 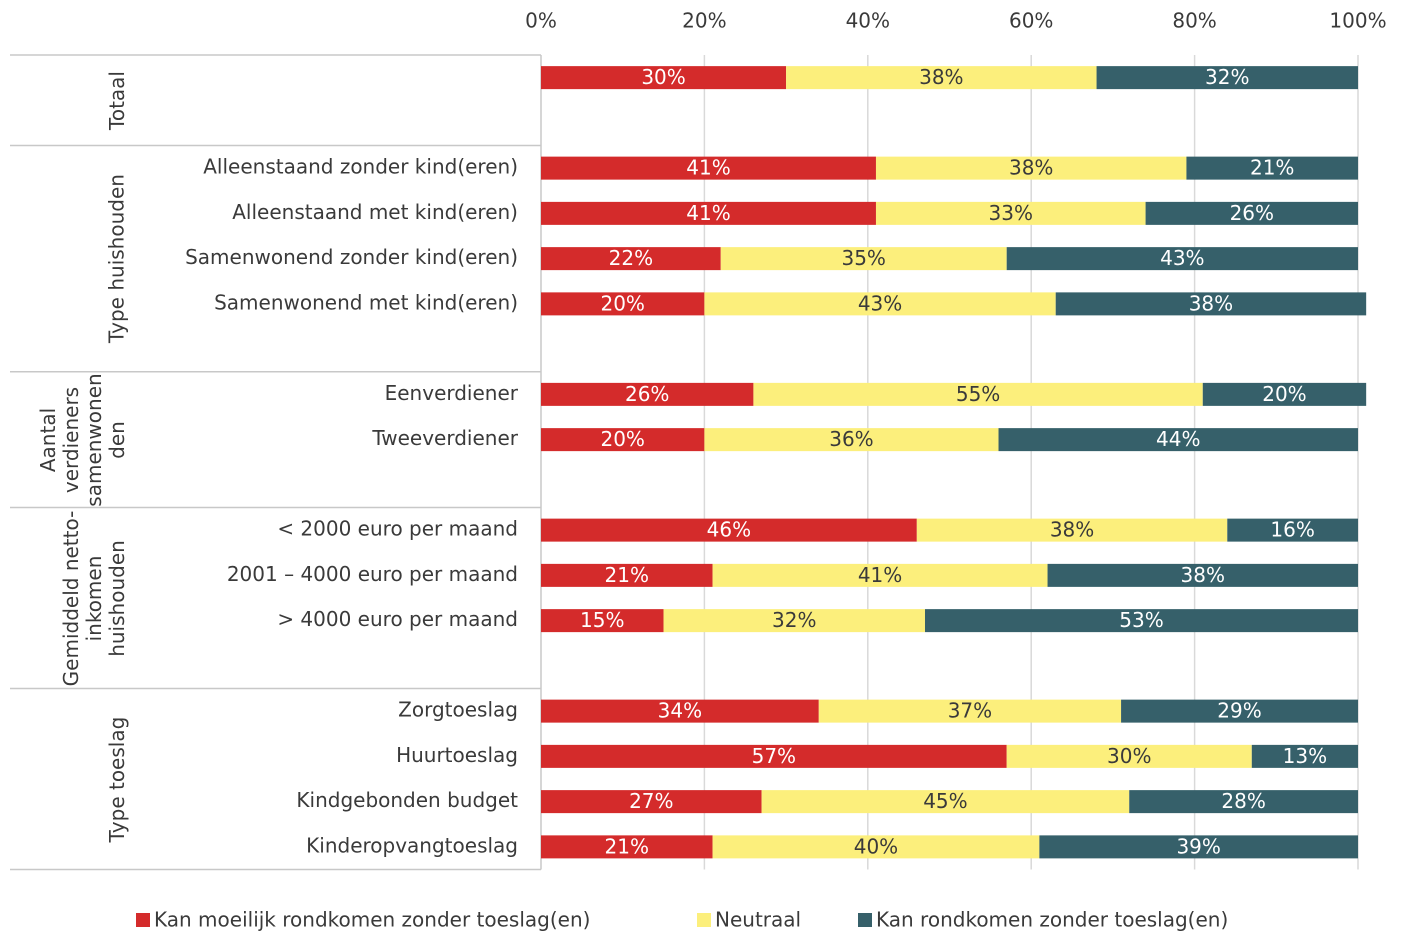 I want to click on value-label: 29%, so click(x=1239, y=711).